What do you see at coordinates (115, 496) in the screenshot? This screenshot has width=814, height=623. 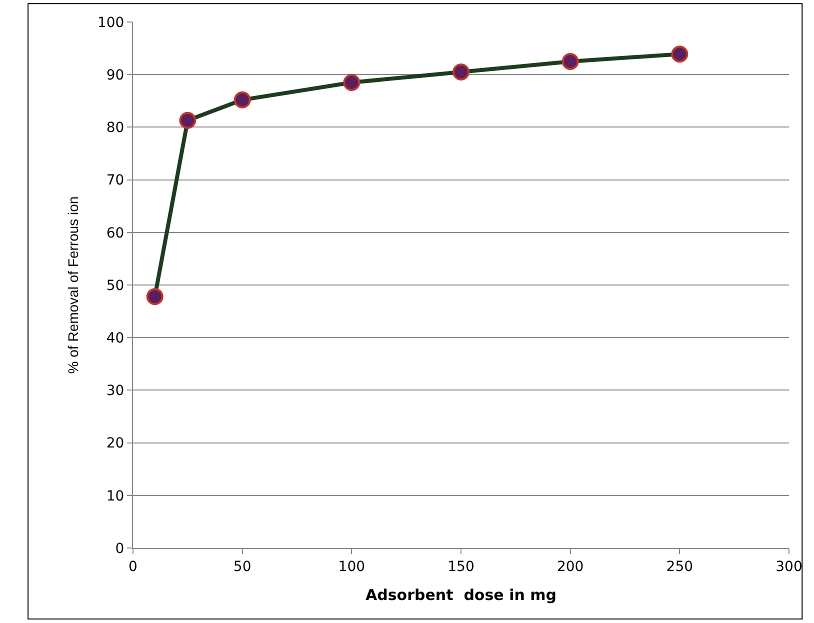 I see `y-tick-label: 10` at bounding box center [115, 496].